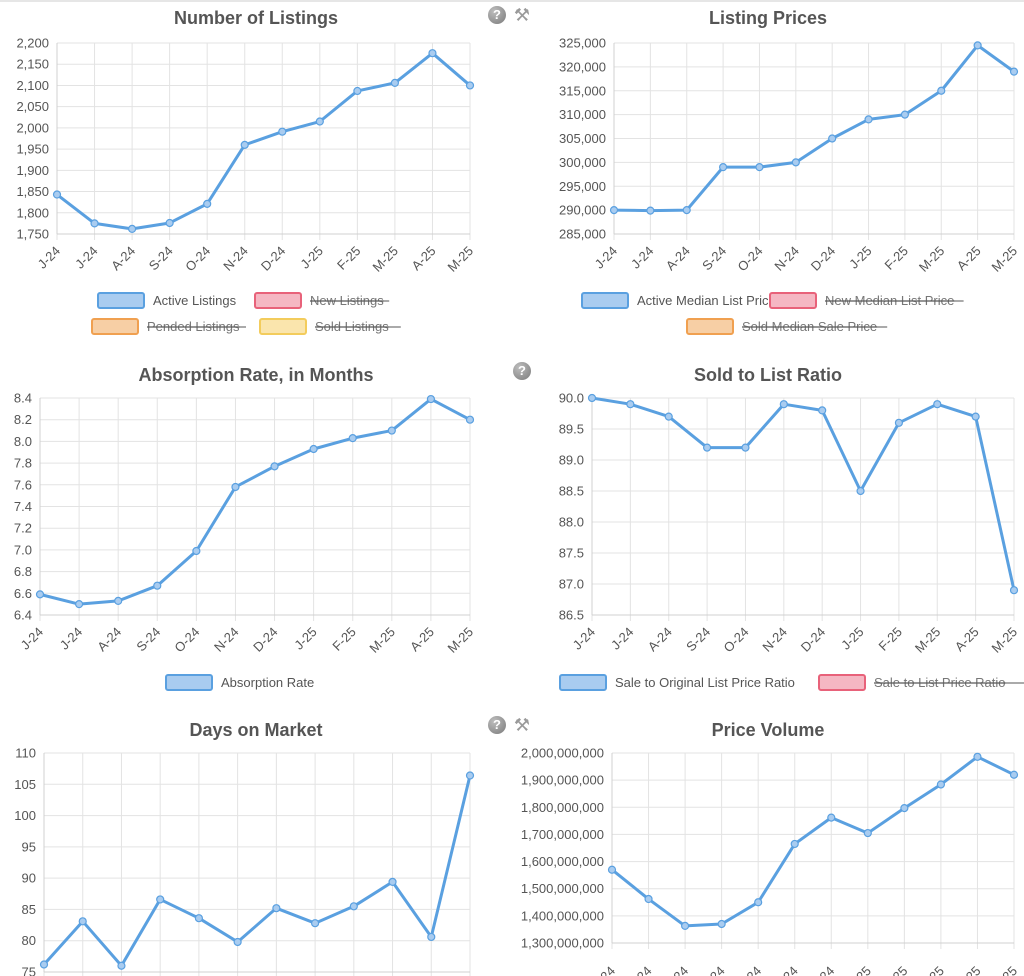 The width and height of the screenshot is (1024, 976). I want to click on legend-item: Sale to List Price Ratio, so click(921, 682).